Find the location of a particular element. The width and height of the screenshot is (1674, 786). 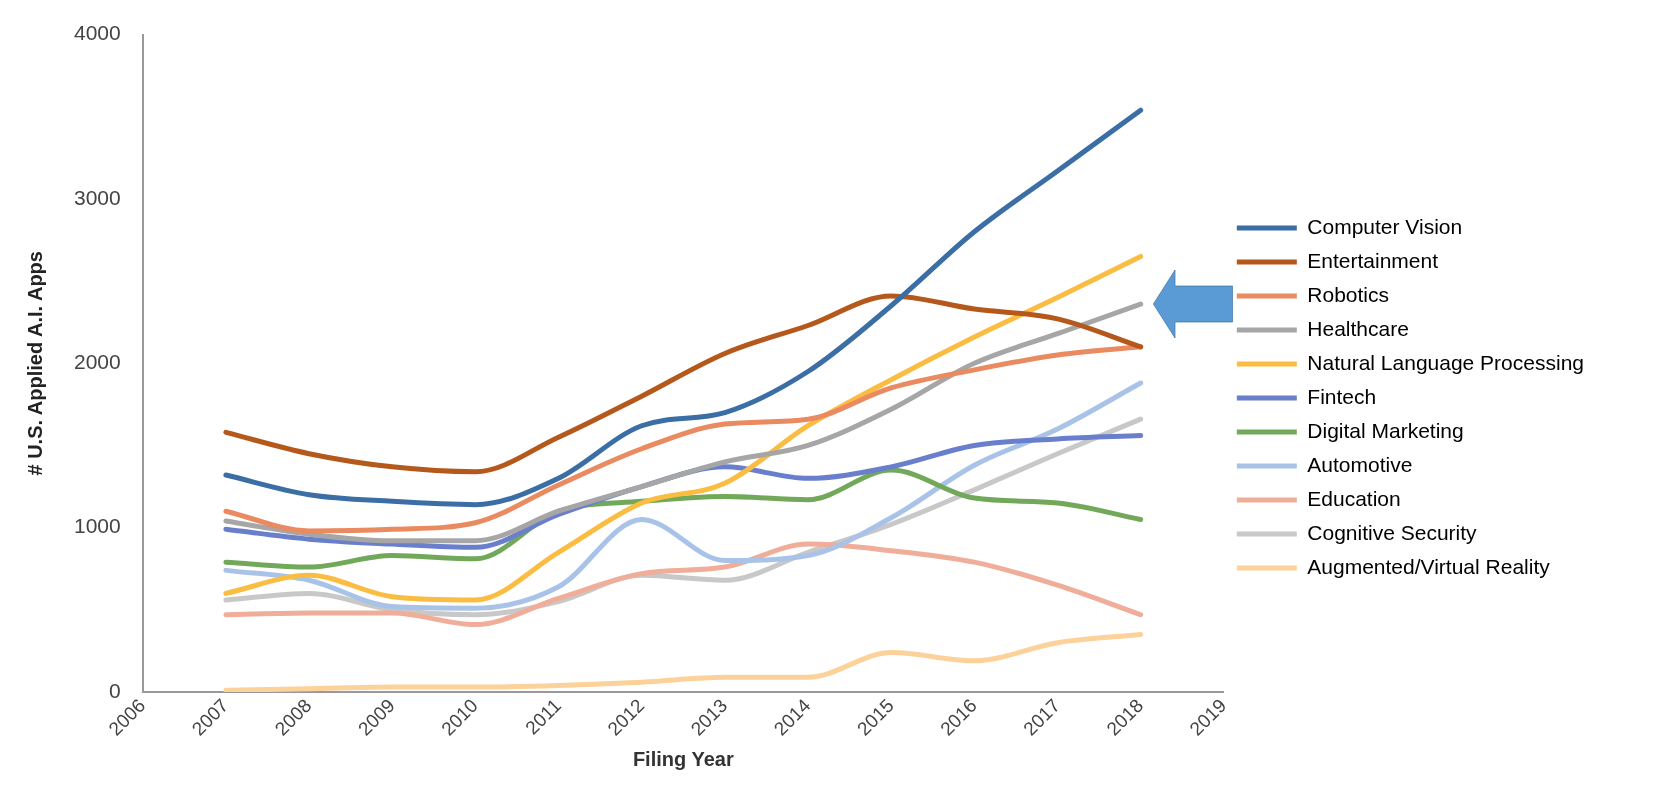

legend-label: Cognitive Security is located at coordinates (1392, 532).